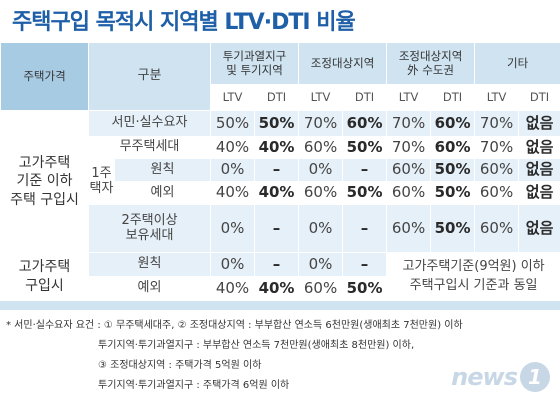 The width and height of the screenshot is (560, 400). Describe the element at coordinates (149, 123) in the screenshot. I see `row-label: 서민·실수요자` at that location.